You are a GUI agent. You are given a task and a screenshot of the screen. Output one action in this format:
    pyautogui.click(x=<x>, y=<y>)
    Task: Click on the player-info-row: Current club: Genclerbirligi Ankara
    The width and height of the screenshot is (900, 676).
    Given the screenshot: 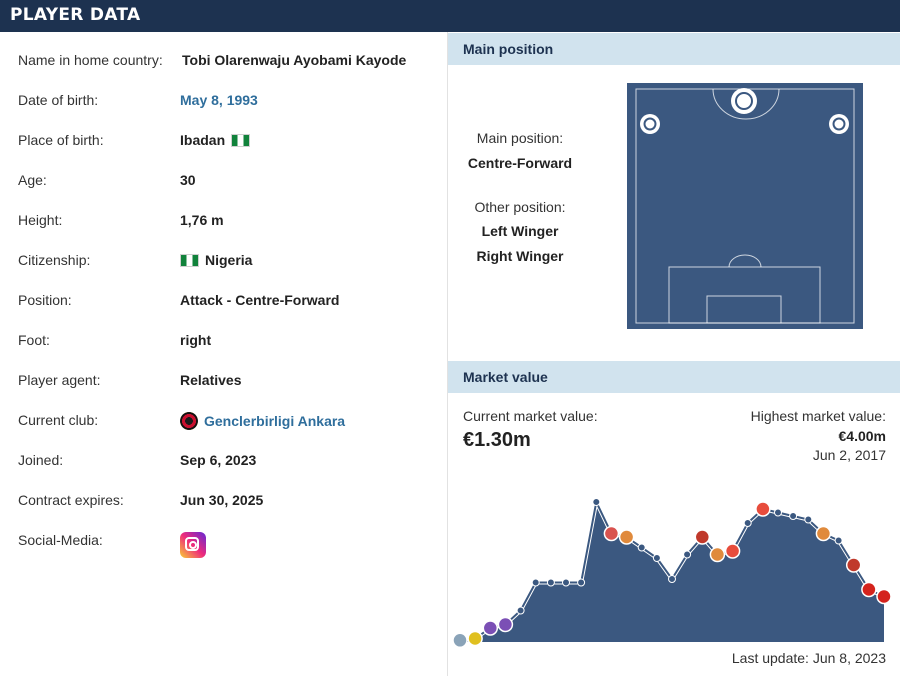 What is the action you would take?
    pyautogui.click(x=228, y=426)
    